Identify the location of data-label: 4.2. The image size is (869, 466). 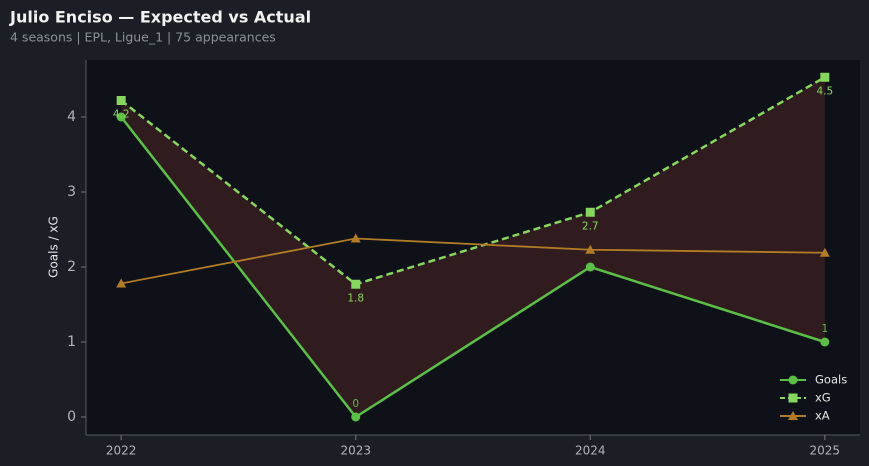
(121, 115).